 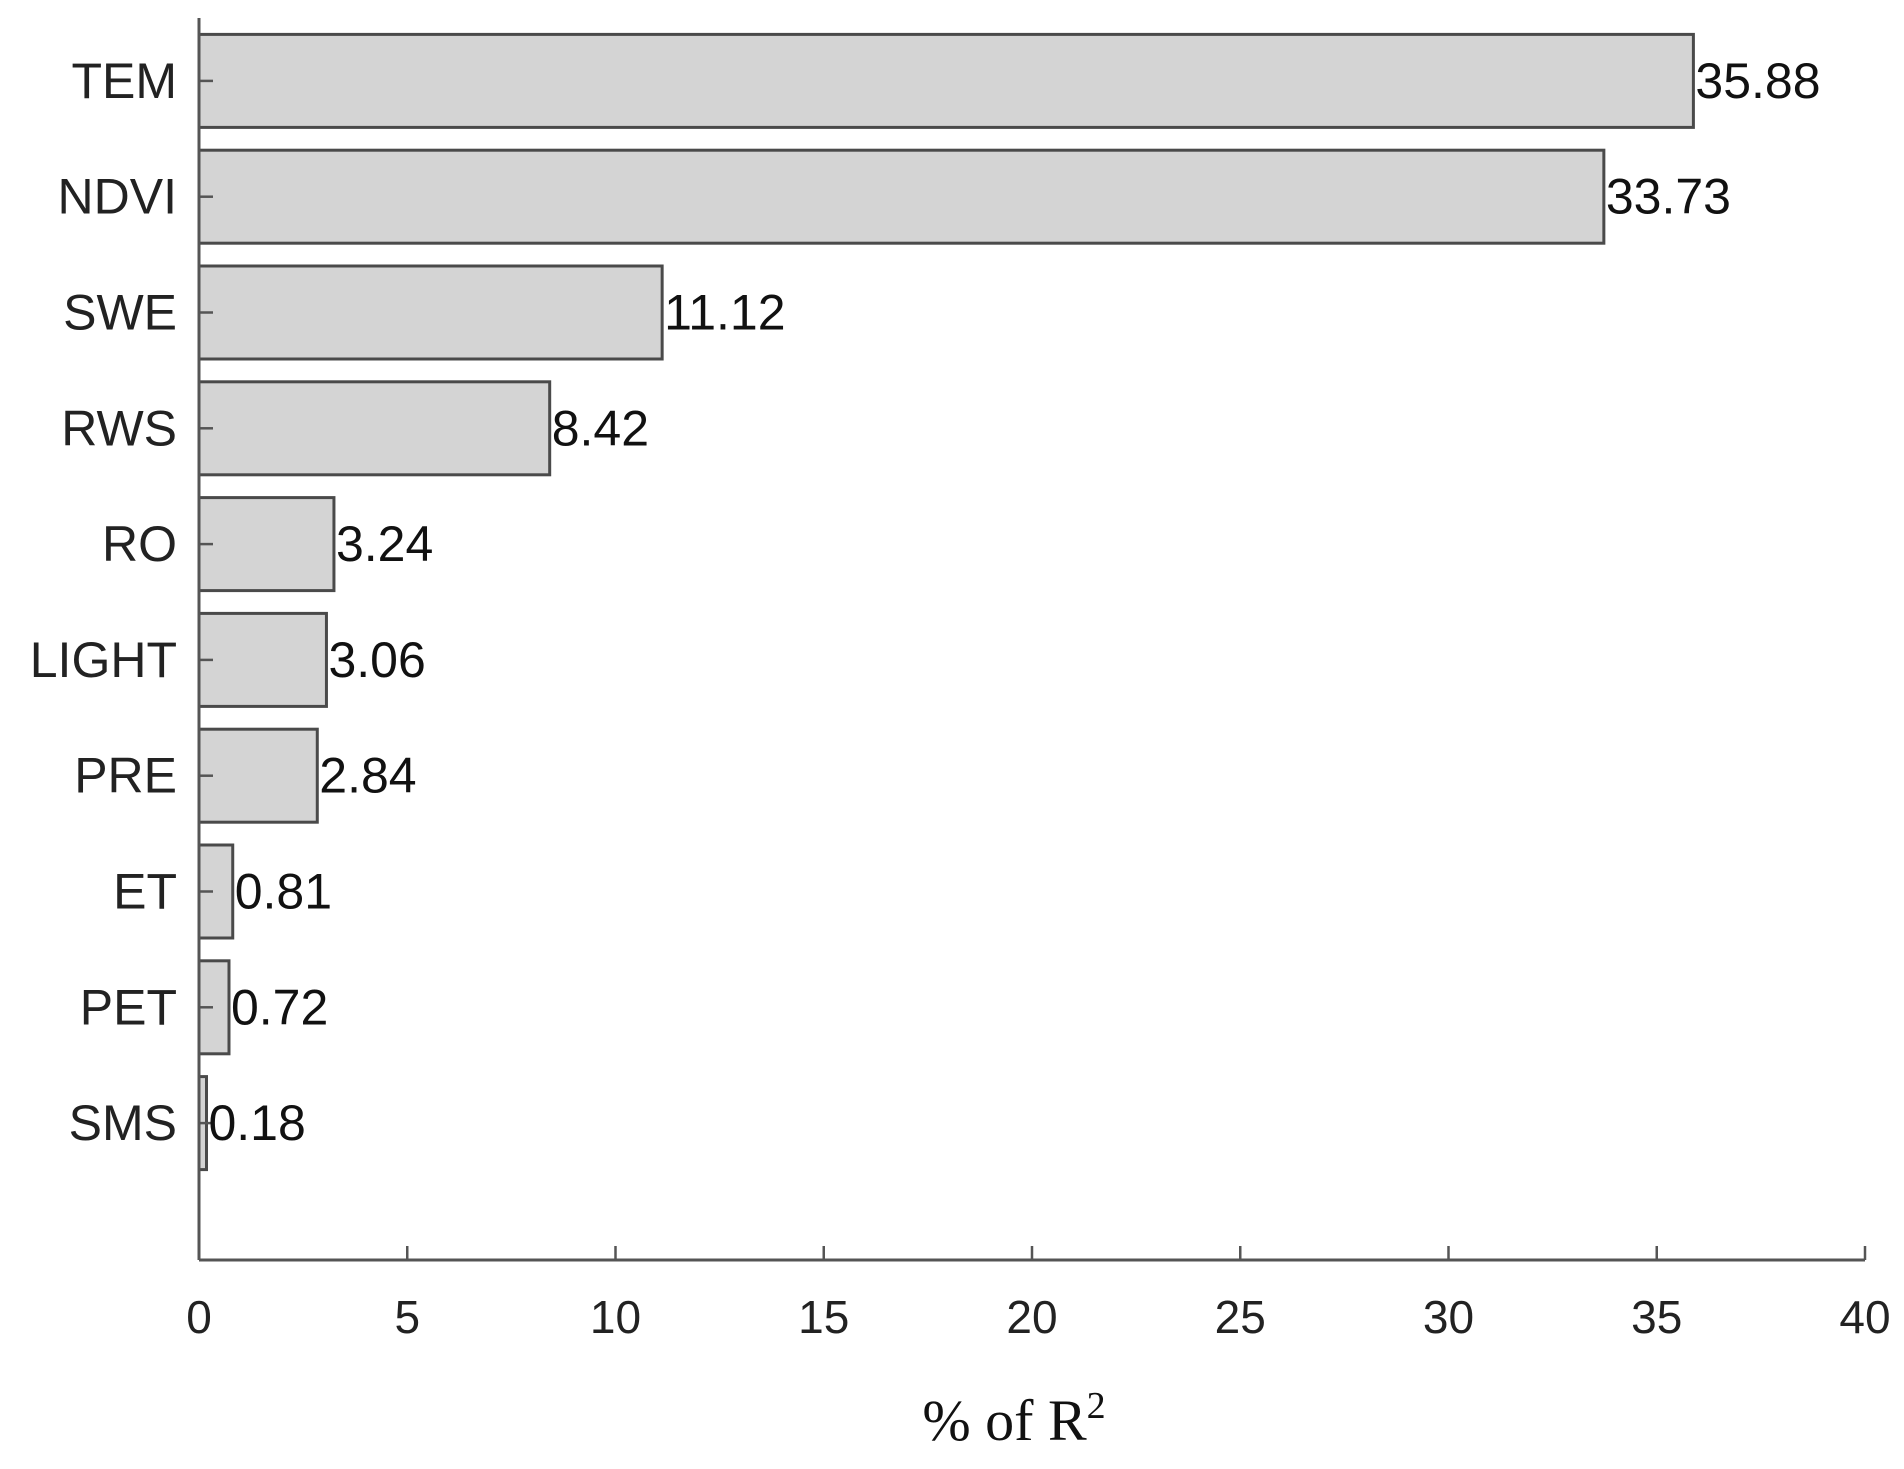 What do you see at coordinates (615, 1317) in the screenshot?
I see `x-tick-label-10: 10` at bounding box center [615, 1317].